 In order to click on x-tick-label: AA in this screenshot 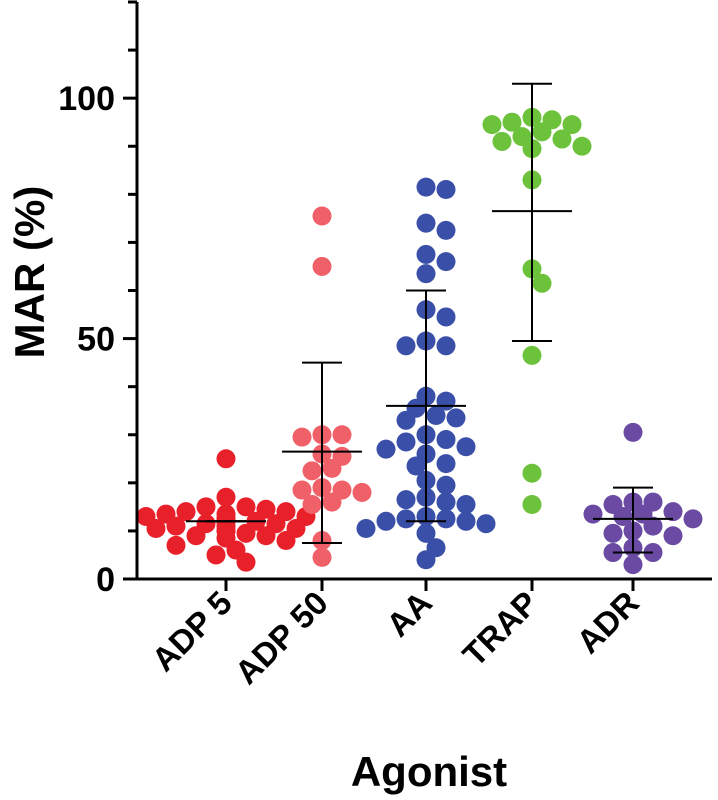, I will do `click(409, 614)`.